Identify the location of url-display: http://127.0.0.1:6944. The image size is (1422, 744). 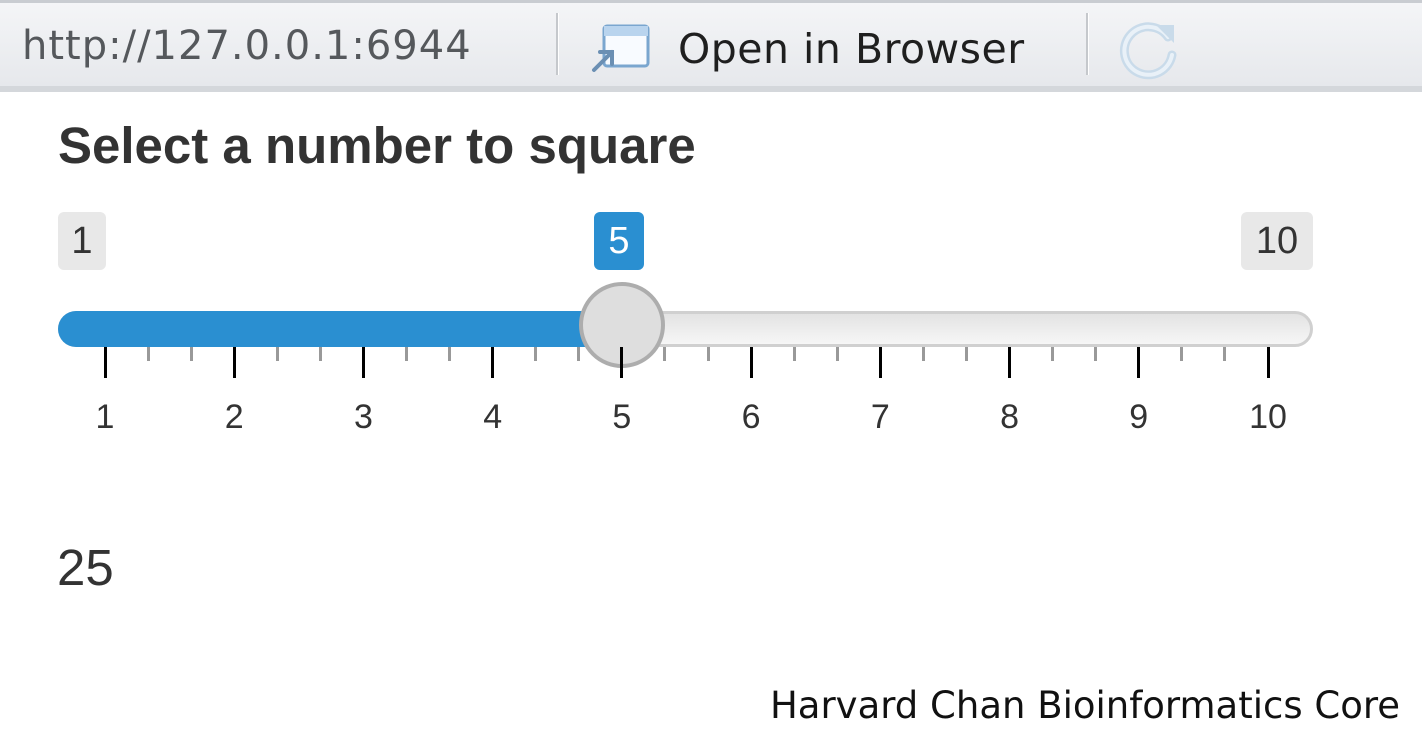
(247, 46).